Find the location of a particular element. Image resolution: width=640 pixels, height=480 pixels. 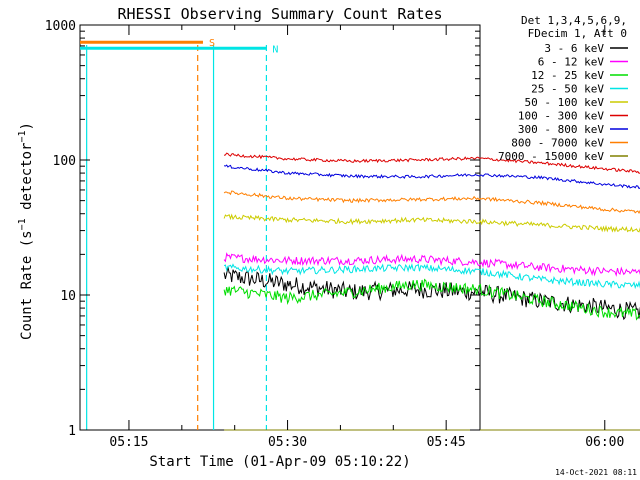

x-tick-label-0: 05:15 is located at coordinates (128, 442).